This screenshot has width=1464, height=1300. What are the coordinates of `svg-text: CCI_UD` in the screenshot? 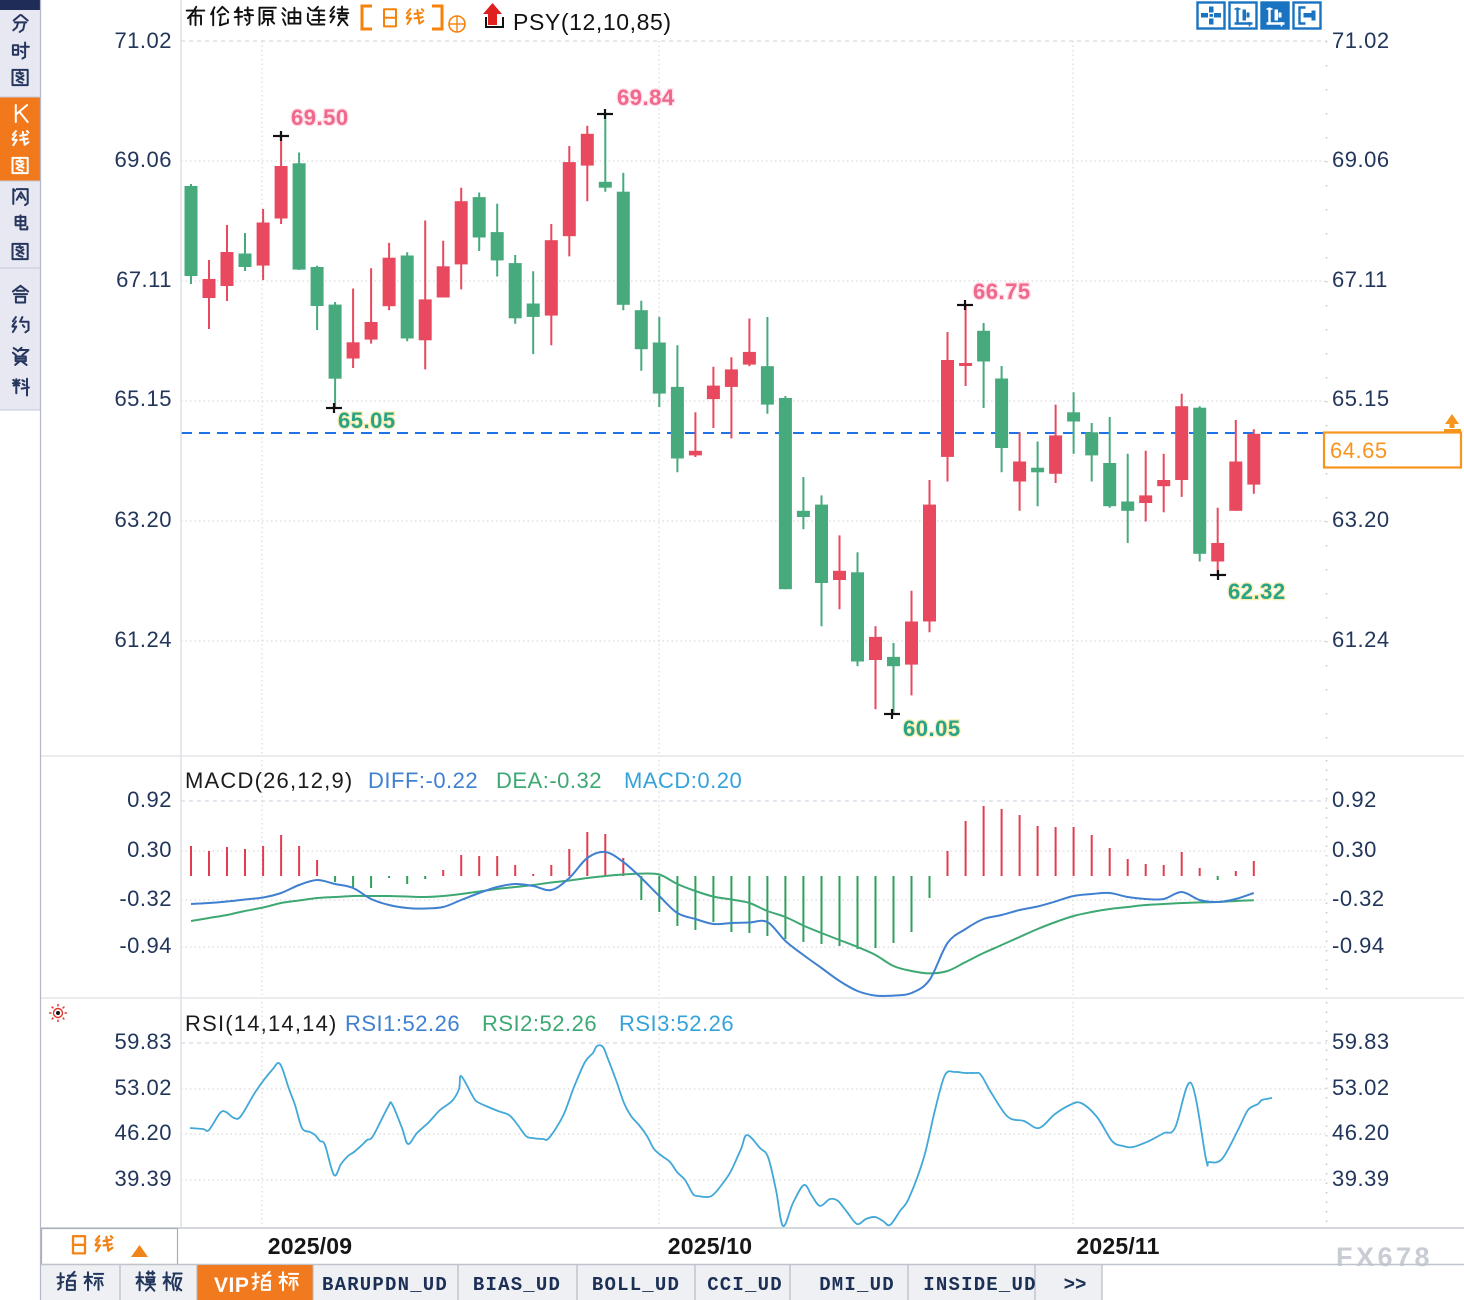 It's located at (745, 1285).